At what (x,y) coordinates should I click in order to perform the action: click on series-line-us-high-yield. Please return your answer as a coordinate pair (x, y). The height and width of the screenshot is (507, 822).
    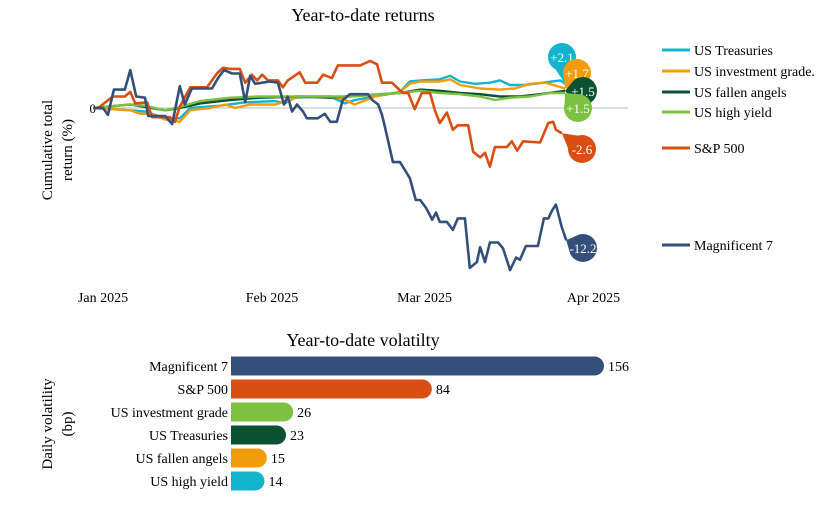
    Looking at the image, I should click on (329, 100).